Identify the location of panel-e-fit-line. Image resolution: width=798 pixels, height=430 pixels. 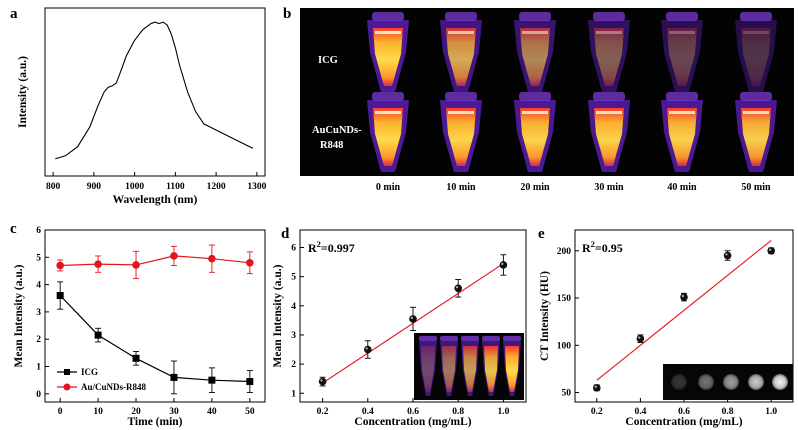
(684, 310).